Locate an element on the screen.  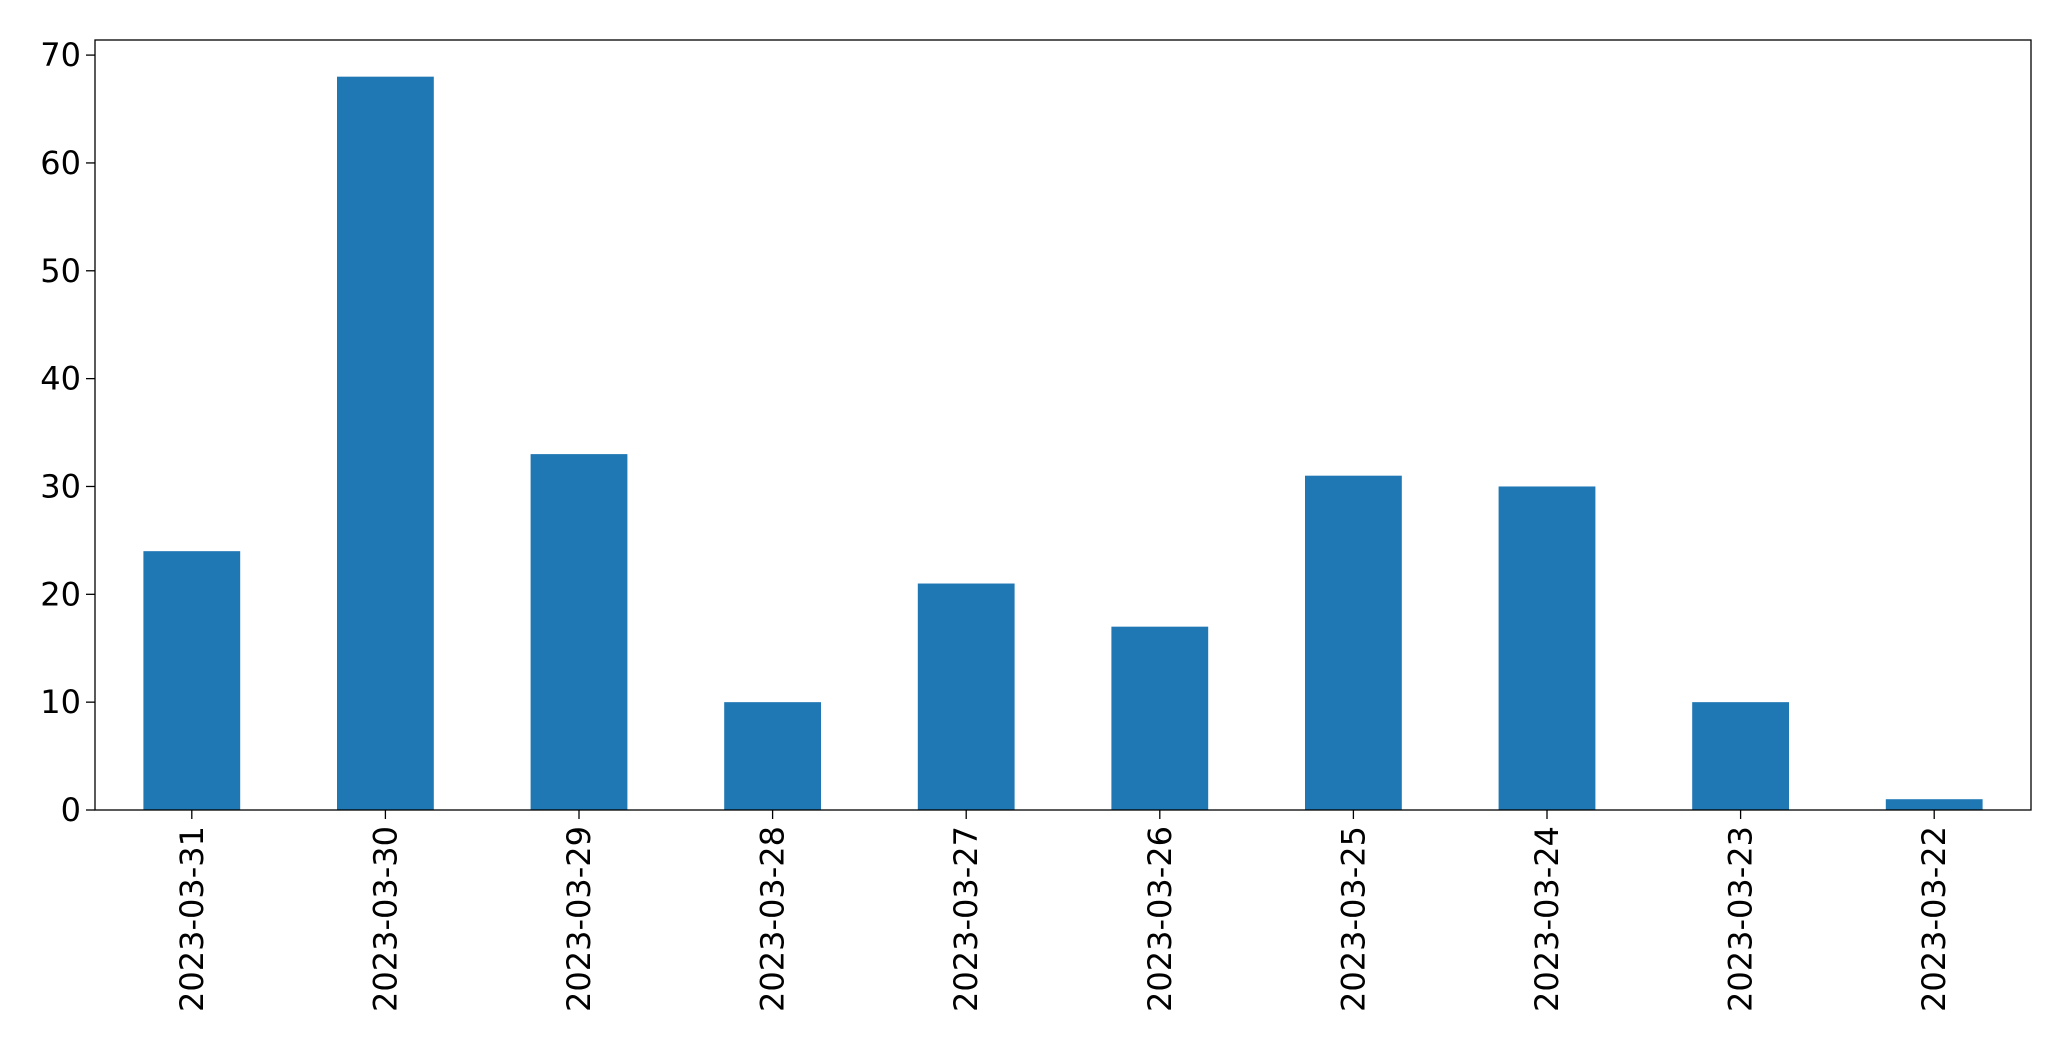
x-tick-label: 2023-03-22 is located at coordinates (1934, 919).